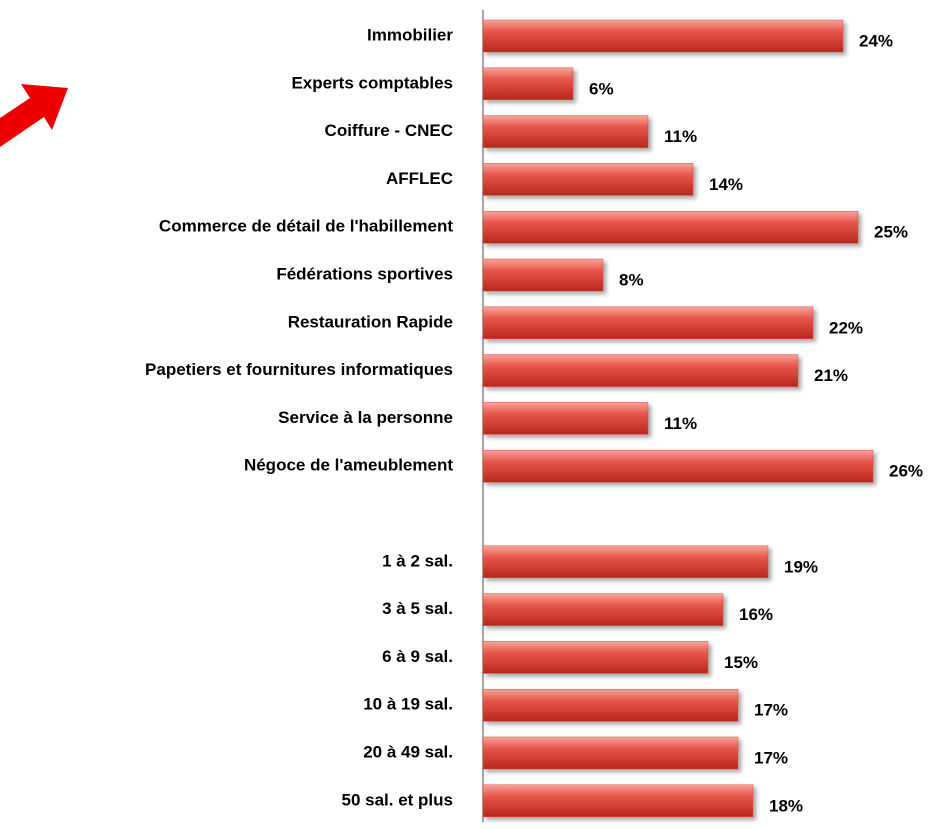 The height and width of the screenshot is (829, 951). I want to click on category-label: Papetiers et fournitures informatiques, so click(299, 369).